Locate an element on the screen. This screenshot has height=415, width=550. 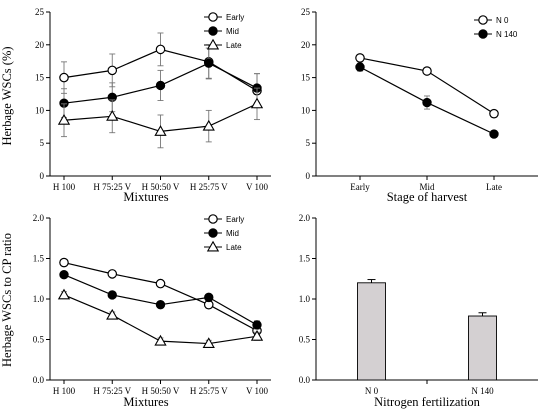
legend-n-0-label: N 0 is located at coordinates (502, 20).